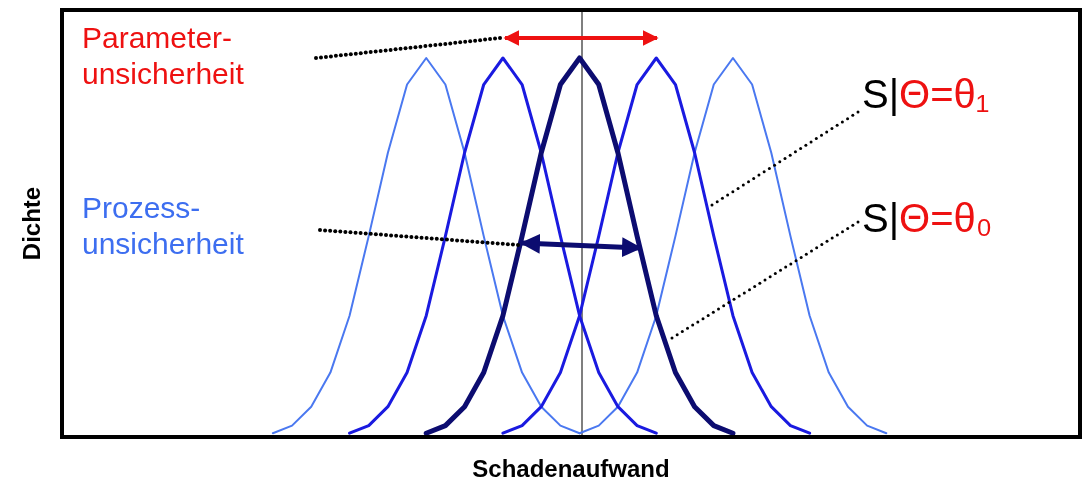 The image size is (1082, 486). Describe the element at coordinates (571, 468) in the screenshot. I see `x-axis-title: Schadenaufwand` at that location.